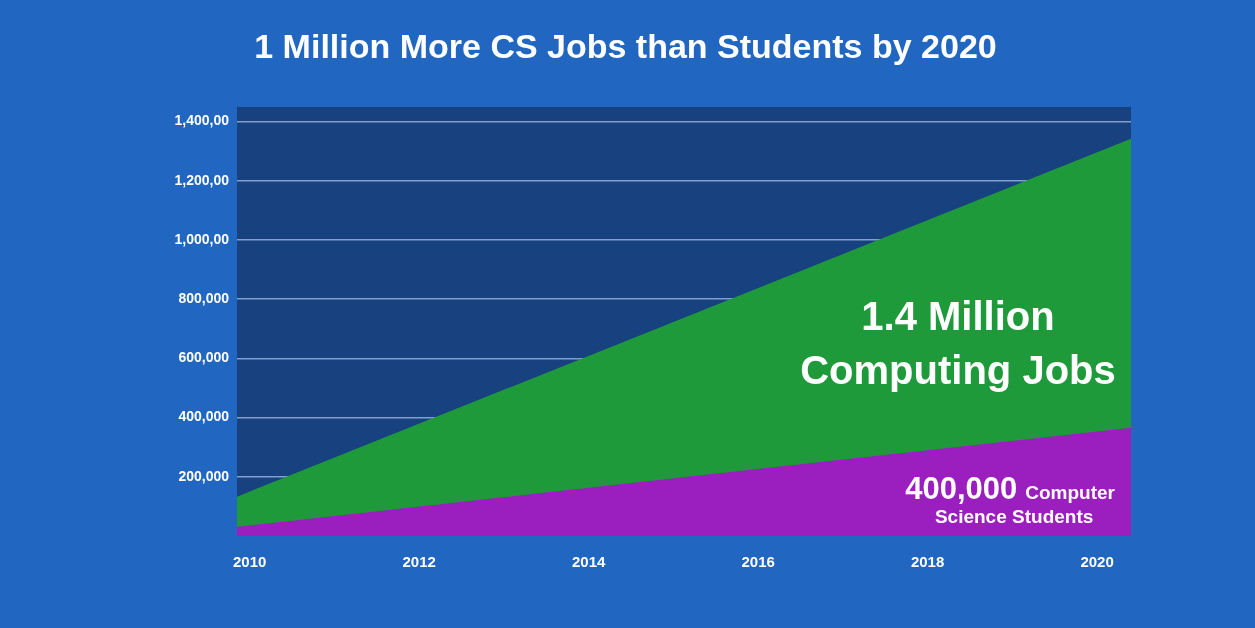  I want to click on y-tick-label: 600,000, so click(204, 357).